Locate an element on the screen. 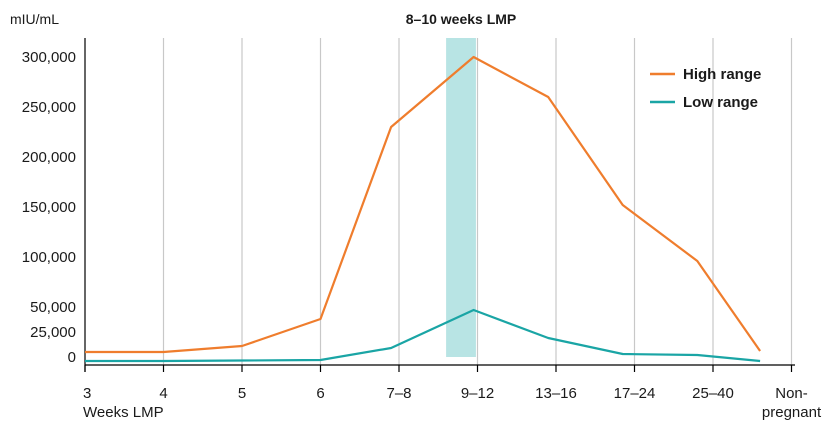  y-tick-label: 50,000 is located at coordinates (53, 307).